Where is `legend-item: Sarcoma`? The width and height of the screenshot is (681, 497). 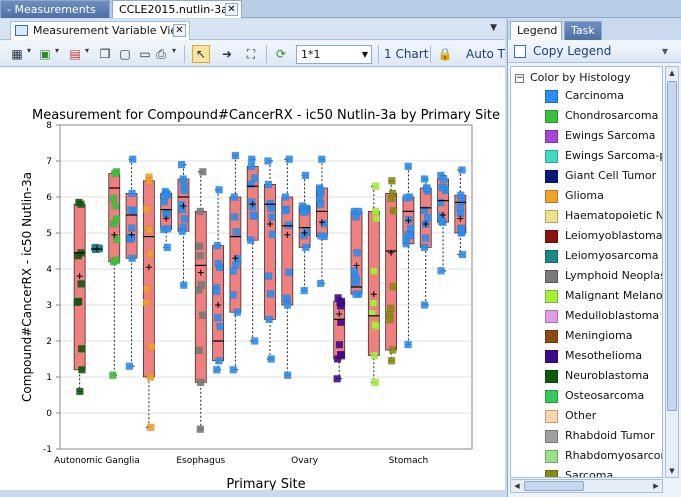
legend-item: Sarcoma is located at coordinates (603, 472).